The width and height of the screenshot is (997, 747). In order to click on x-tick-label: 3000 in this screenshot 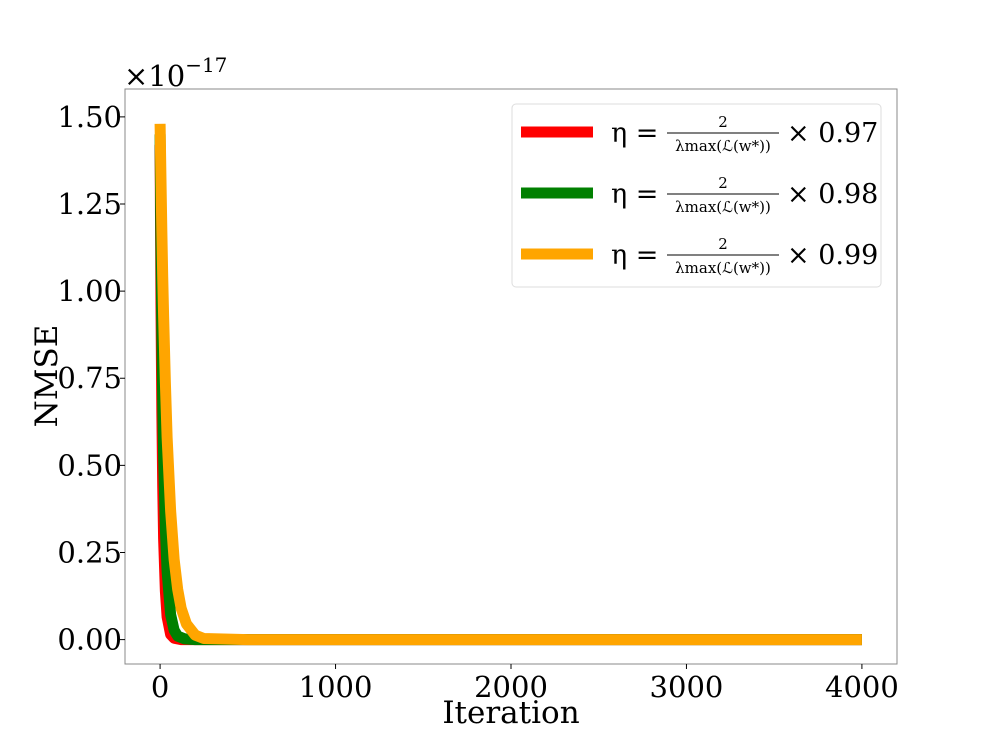, I will do `click(687, 687)`.